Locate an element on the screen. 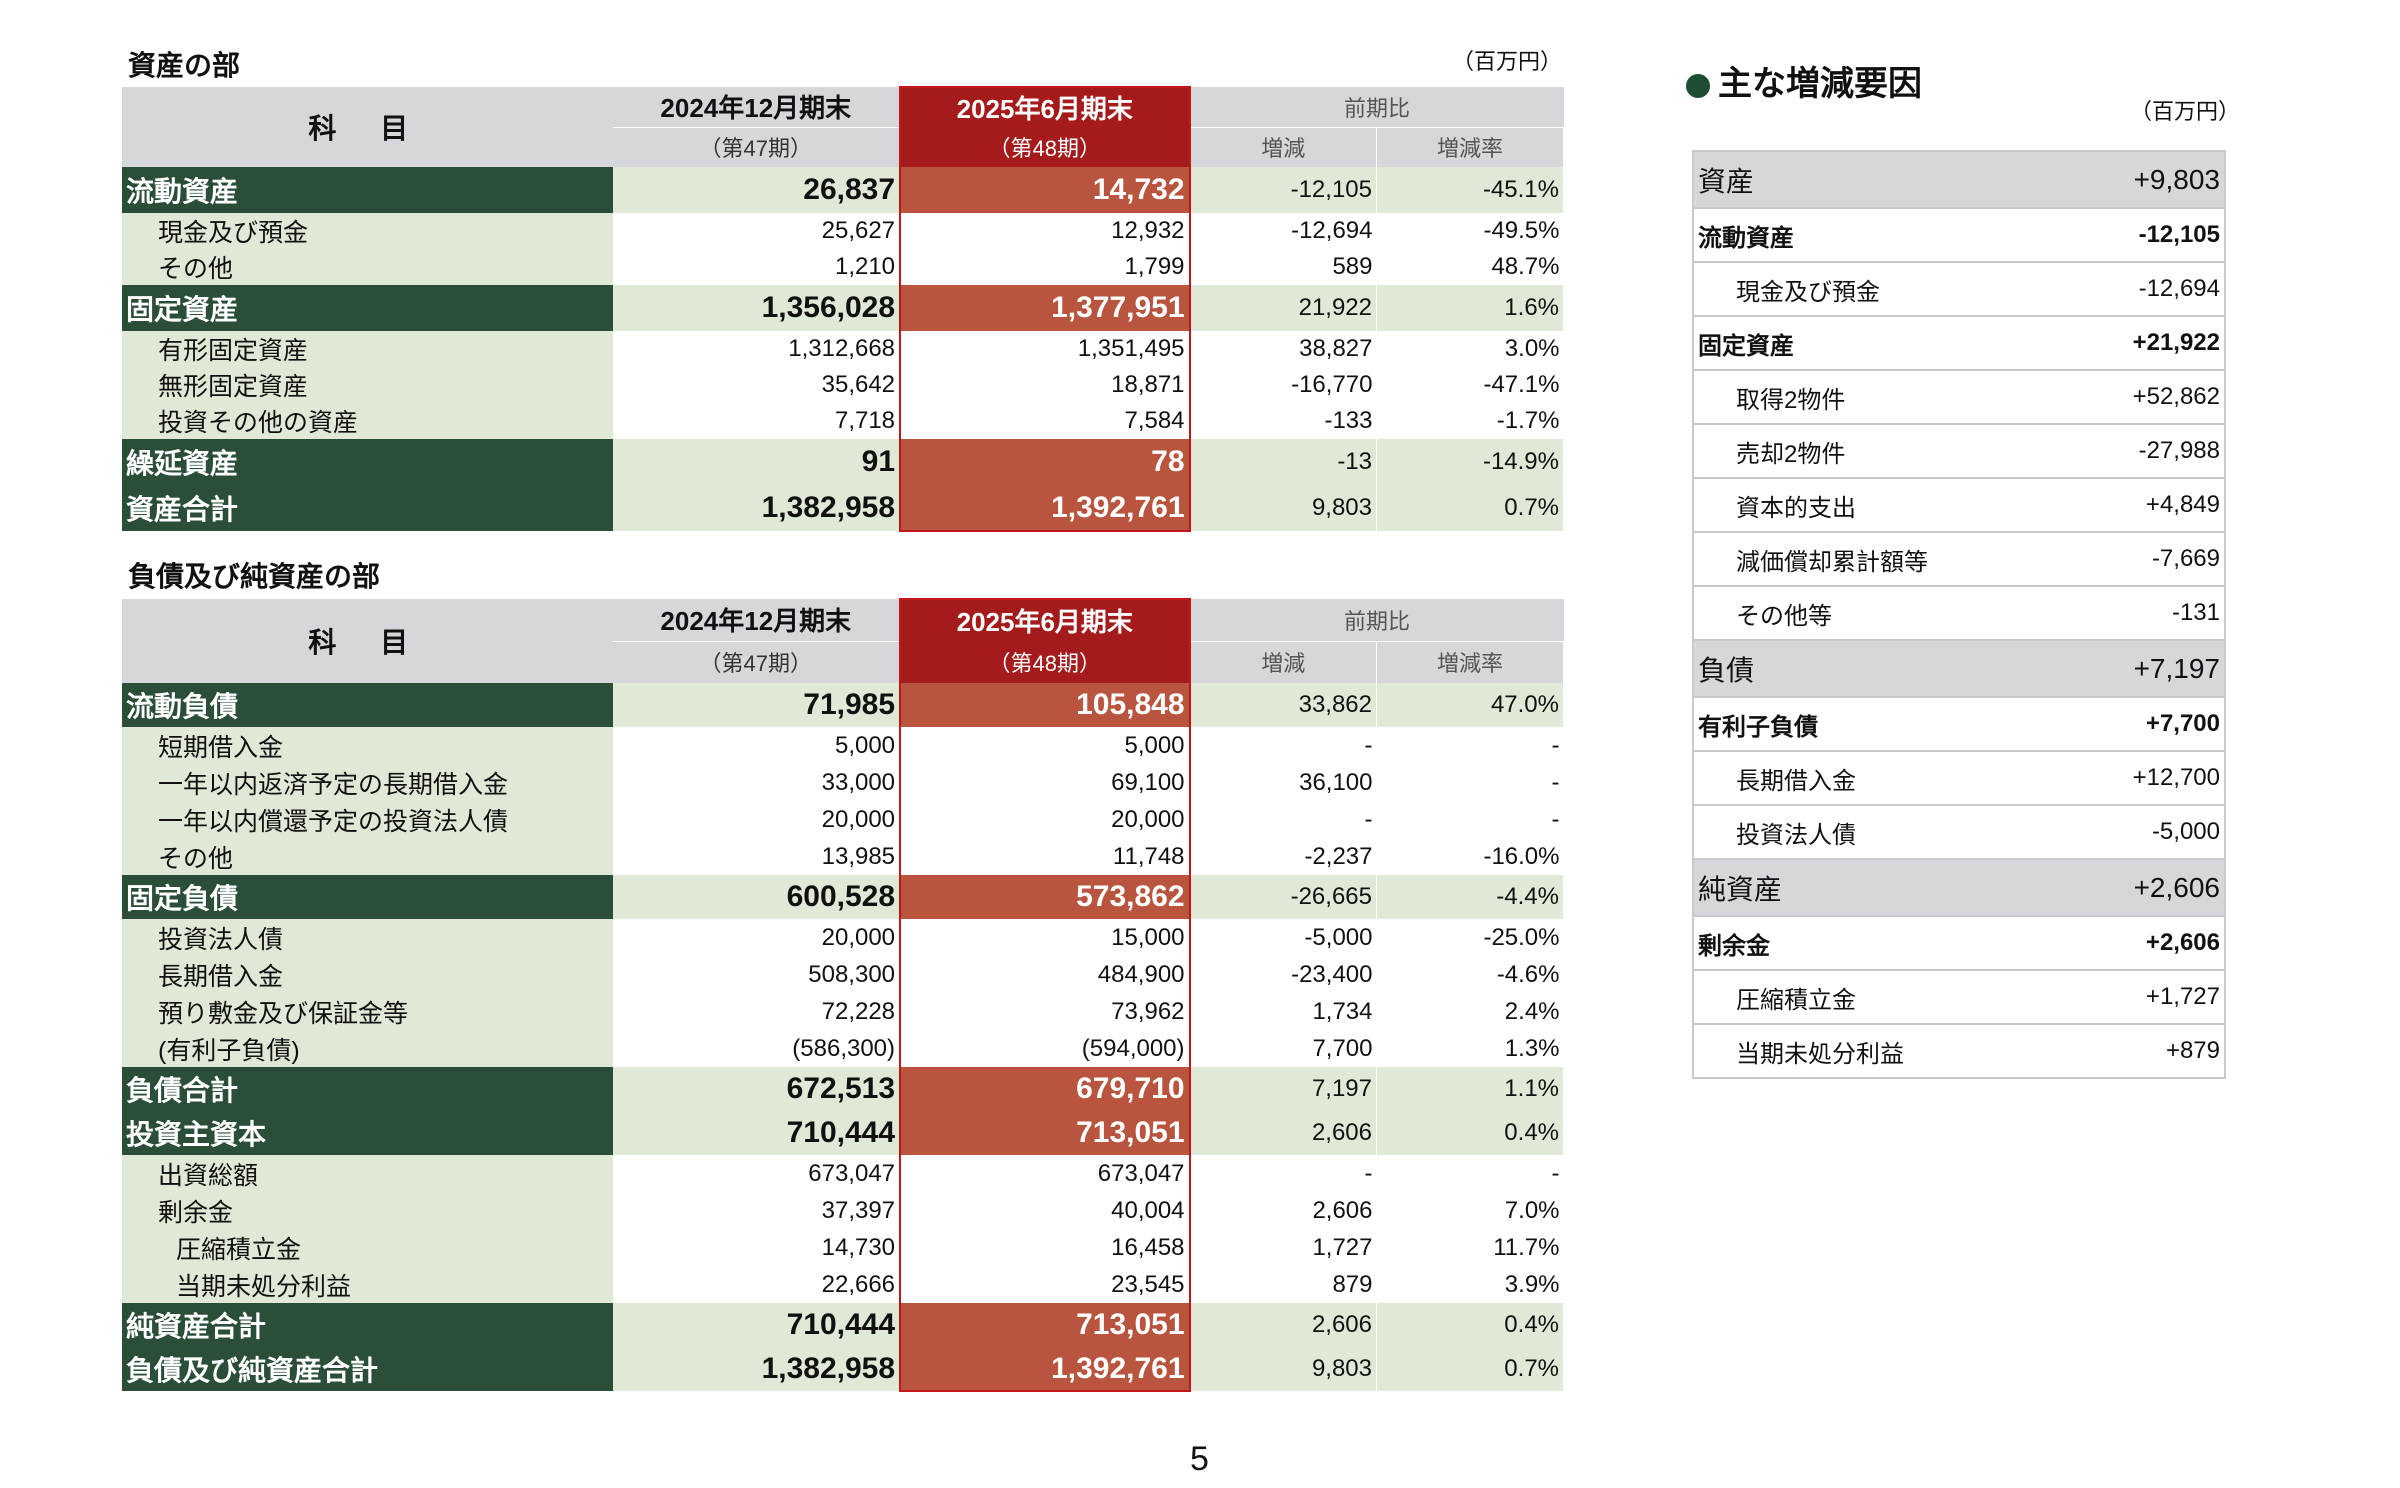 This screenshot has height=1488, width=2400. prev-value: 1,312,668 is located at coordinates (757, 349).